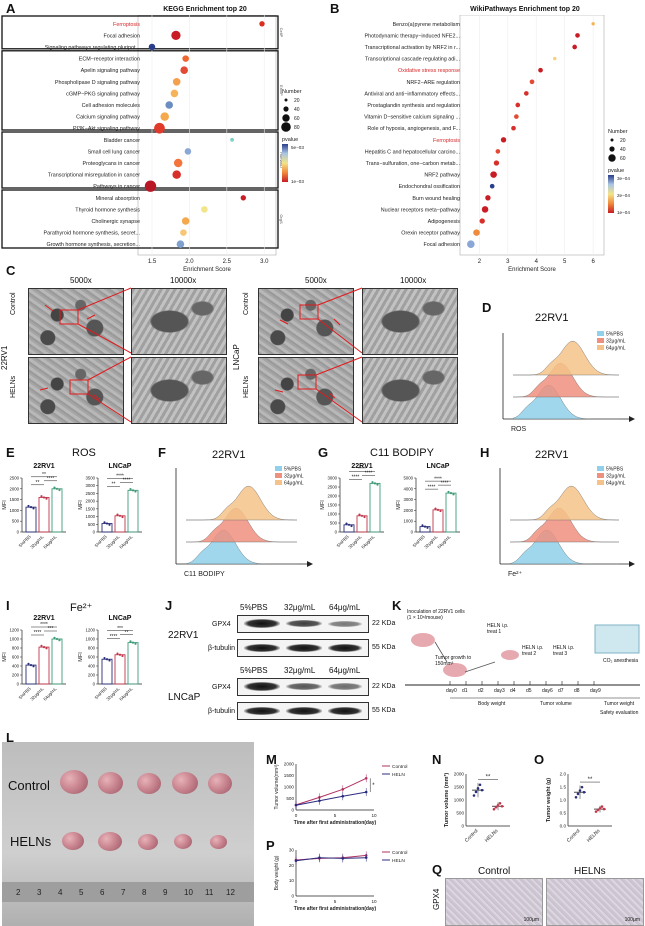 Image resolution: width=645 pixels, height=926 pixels. I want to click on k-day-label: day6, so click(547, 691).